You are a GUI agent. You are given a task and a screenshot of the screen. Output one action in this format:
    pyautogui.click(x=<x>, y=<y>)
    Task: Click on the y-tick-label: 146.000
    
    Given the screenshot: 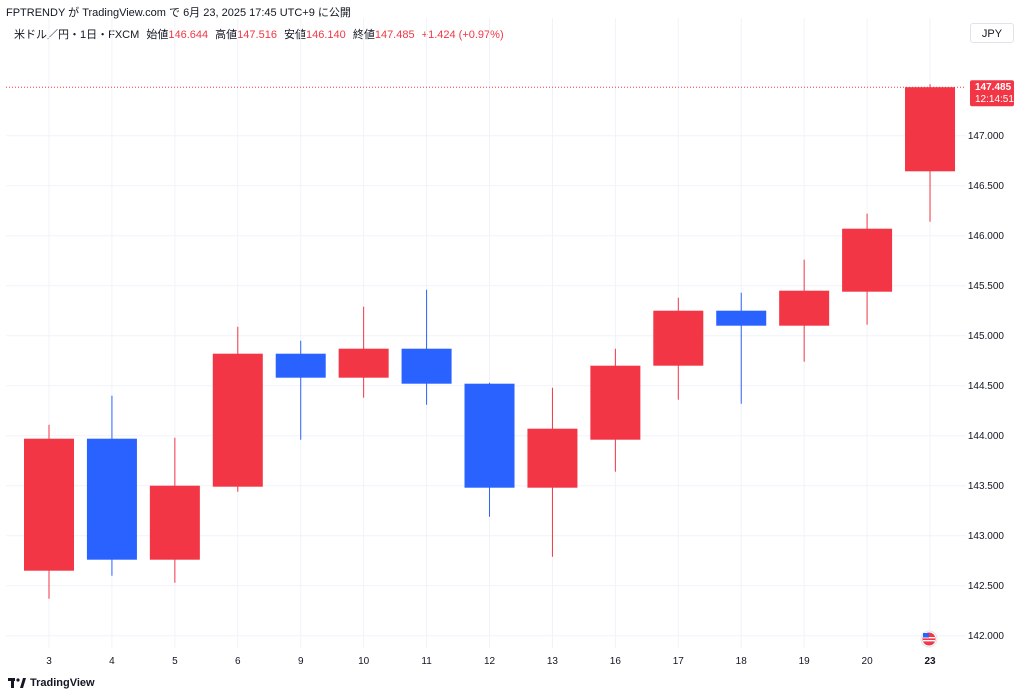 What is the action you would take?
    pyautogui.click(x=986, y=236)
    